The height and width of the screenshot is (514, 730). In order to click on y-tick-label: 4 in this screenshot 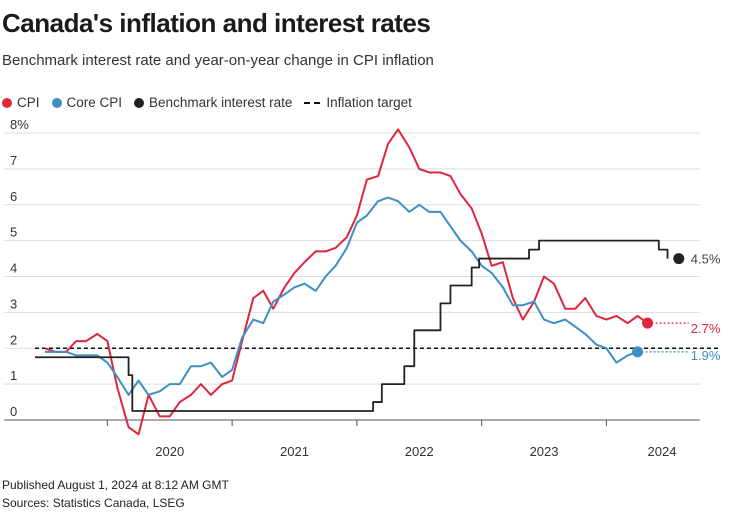, I will do `click(13, 268)`.